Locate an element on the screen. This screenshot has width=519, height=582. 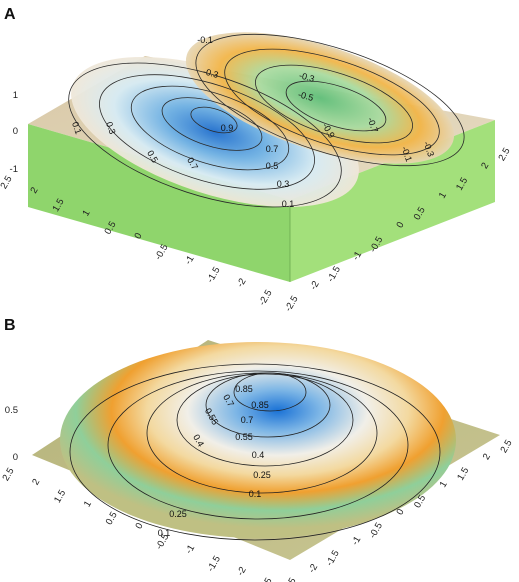
panel-b-z-tick-label: 0.5 is located at coordinates (11, 410).